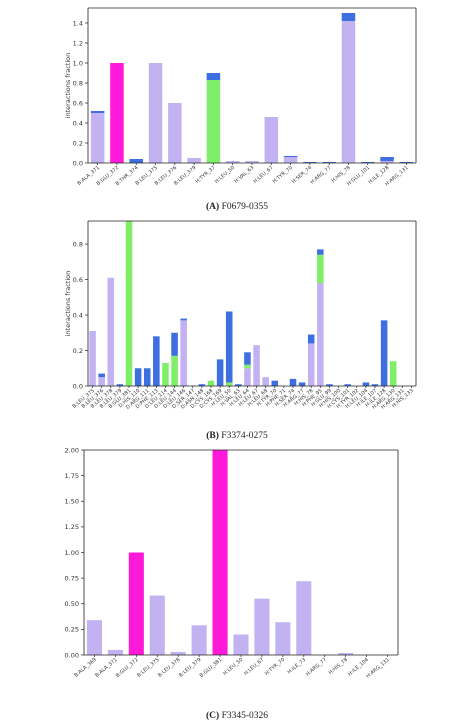 The height and width of the screenshot is (723, 474). Describe the element at coordinates (212, 436) in the screenshot. I see `caption-b-tag: (B)` at that location.